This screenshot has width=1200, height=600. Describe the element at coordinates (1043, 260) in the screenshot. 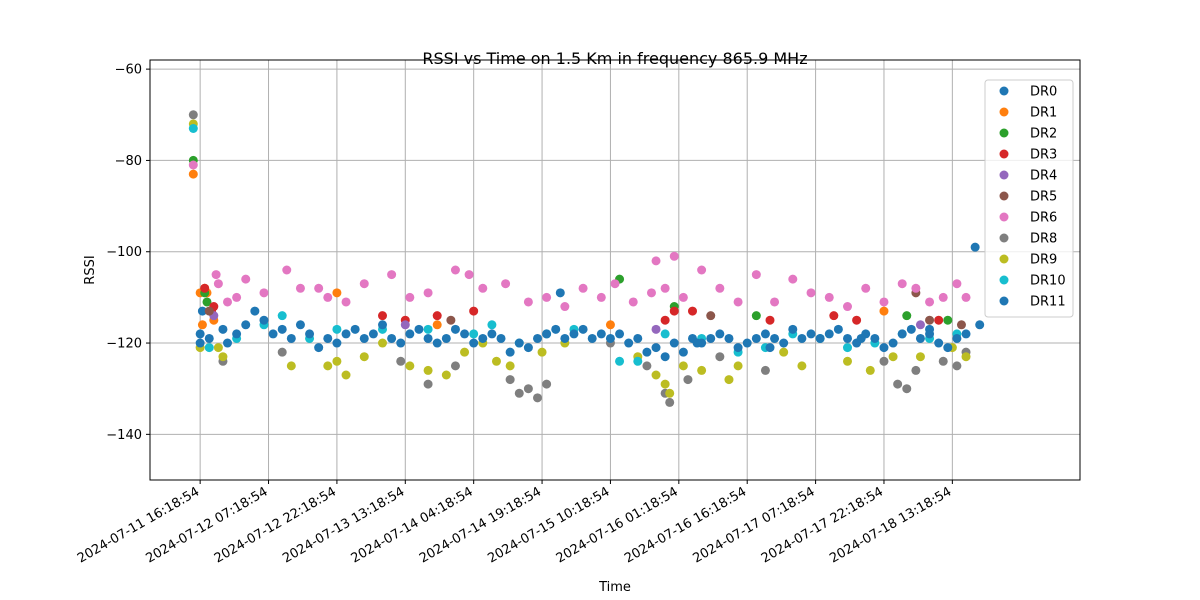

I see `legend-label: DR9` at that location.